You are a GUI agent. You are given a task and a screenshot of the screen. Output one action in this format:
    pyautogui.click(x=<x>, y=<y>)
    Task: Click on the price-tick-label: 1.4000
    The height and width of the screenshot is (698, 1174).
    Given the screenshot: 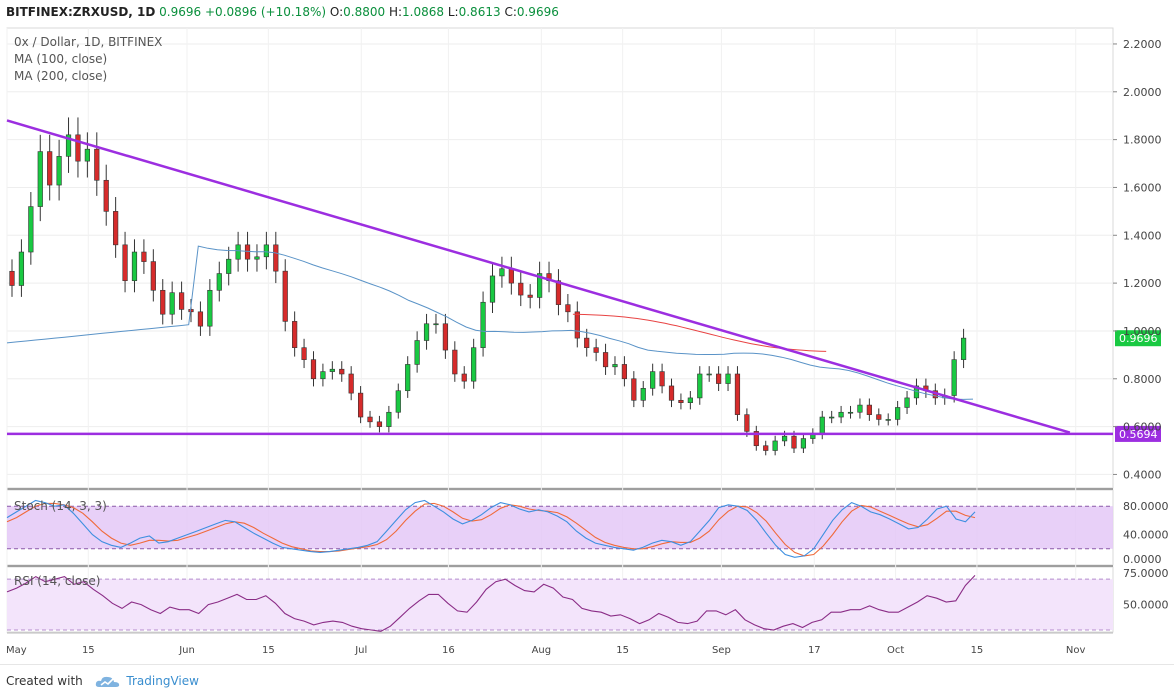 What is the action you would take?
    pyautogui.click(x=1142, y=235)
    